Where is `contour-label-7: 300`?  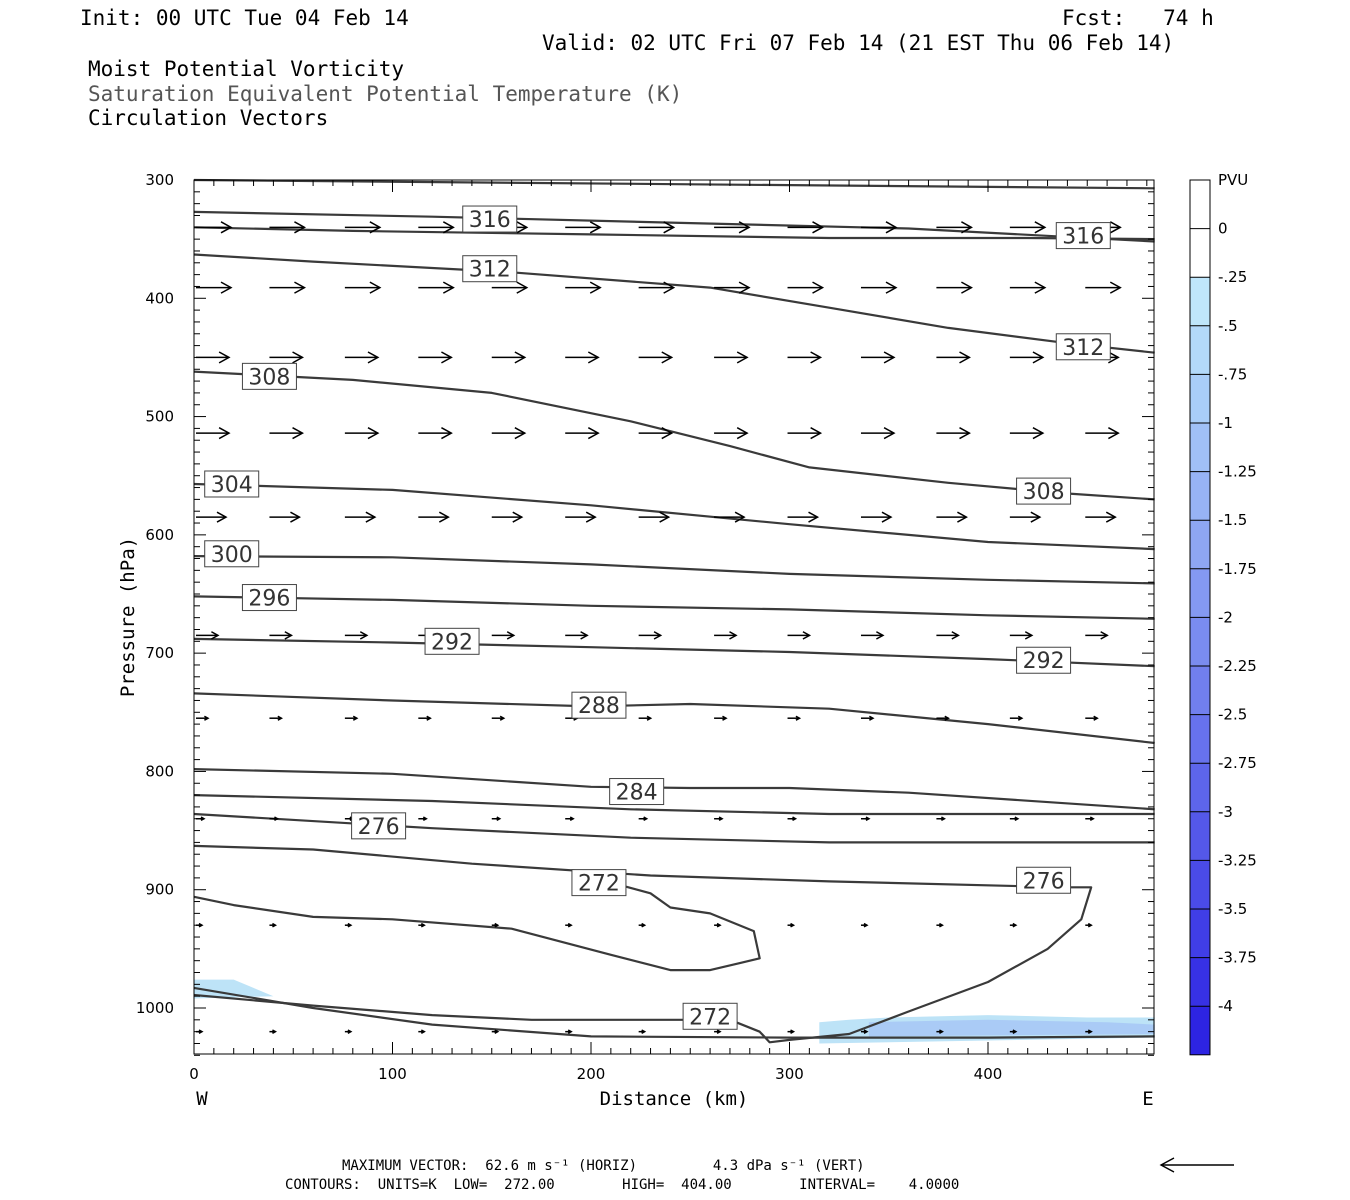 contour-label-7: 300 is located at coordinates (232, 554).